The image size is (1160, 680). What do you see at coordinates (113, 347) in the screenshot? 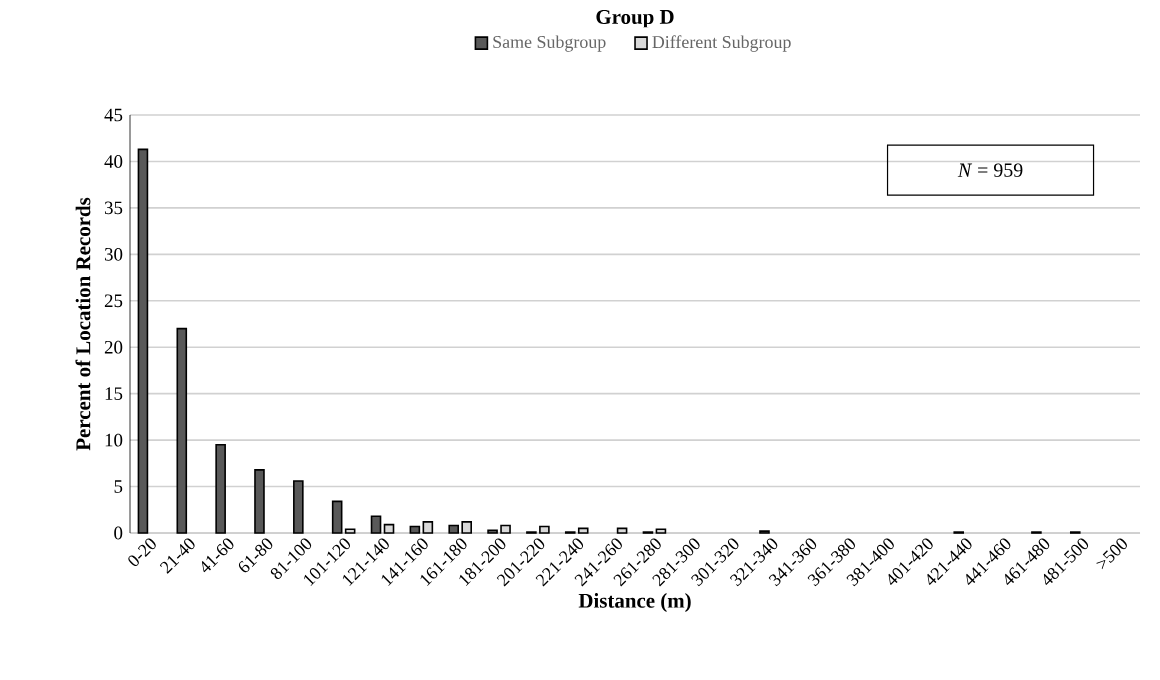
I see `y-tick-label: 20` at bounding box center [113, 347].